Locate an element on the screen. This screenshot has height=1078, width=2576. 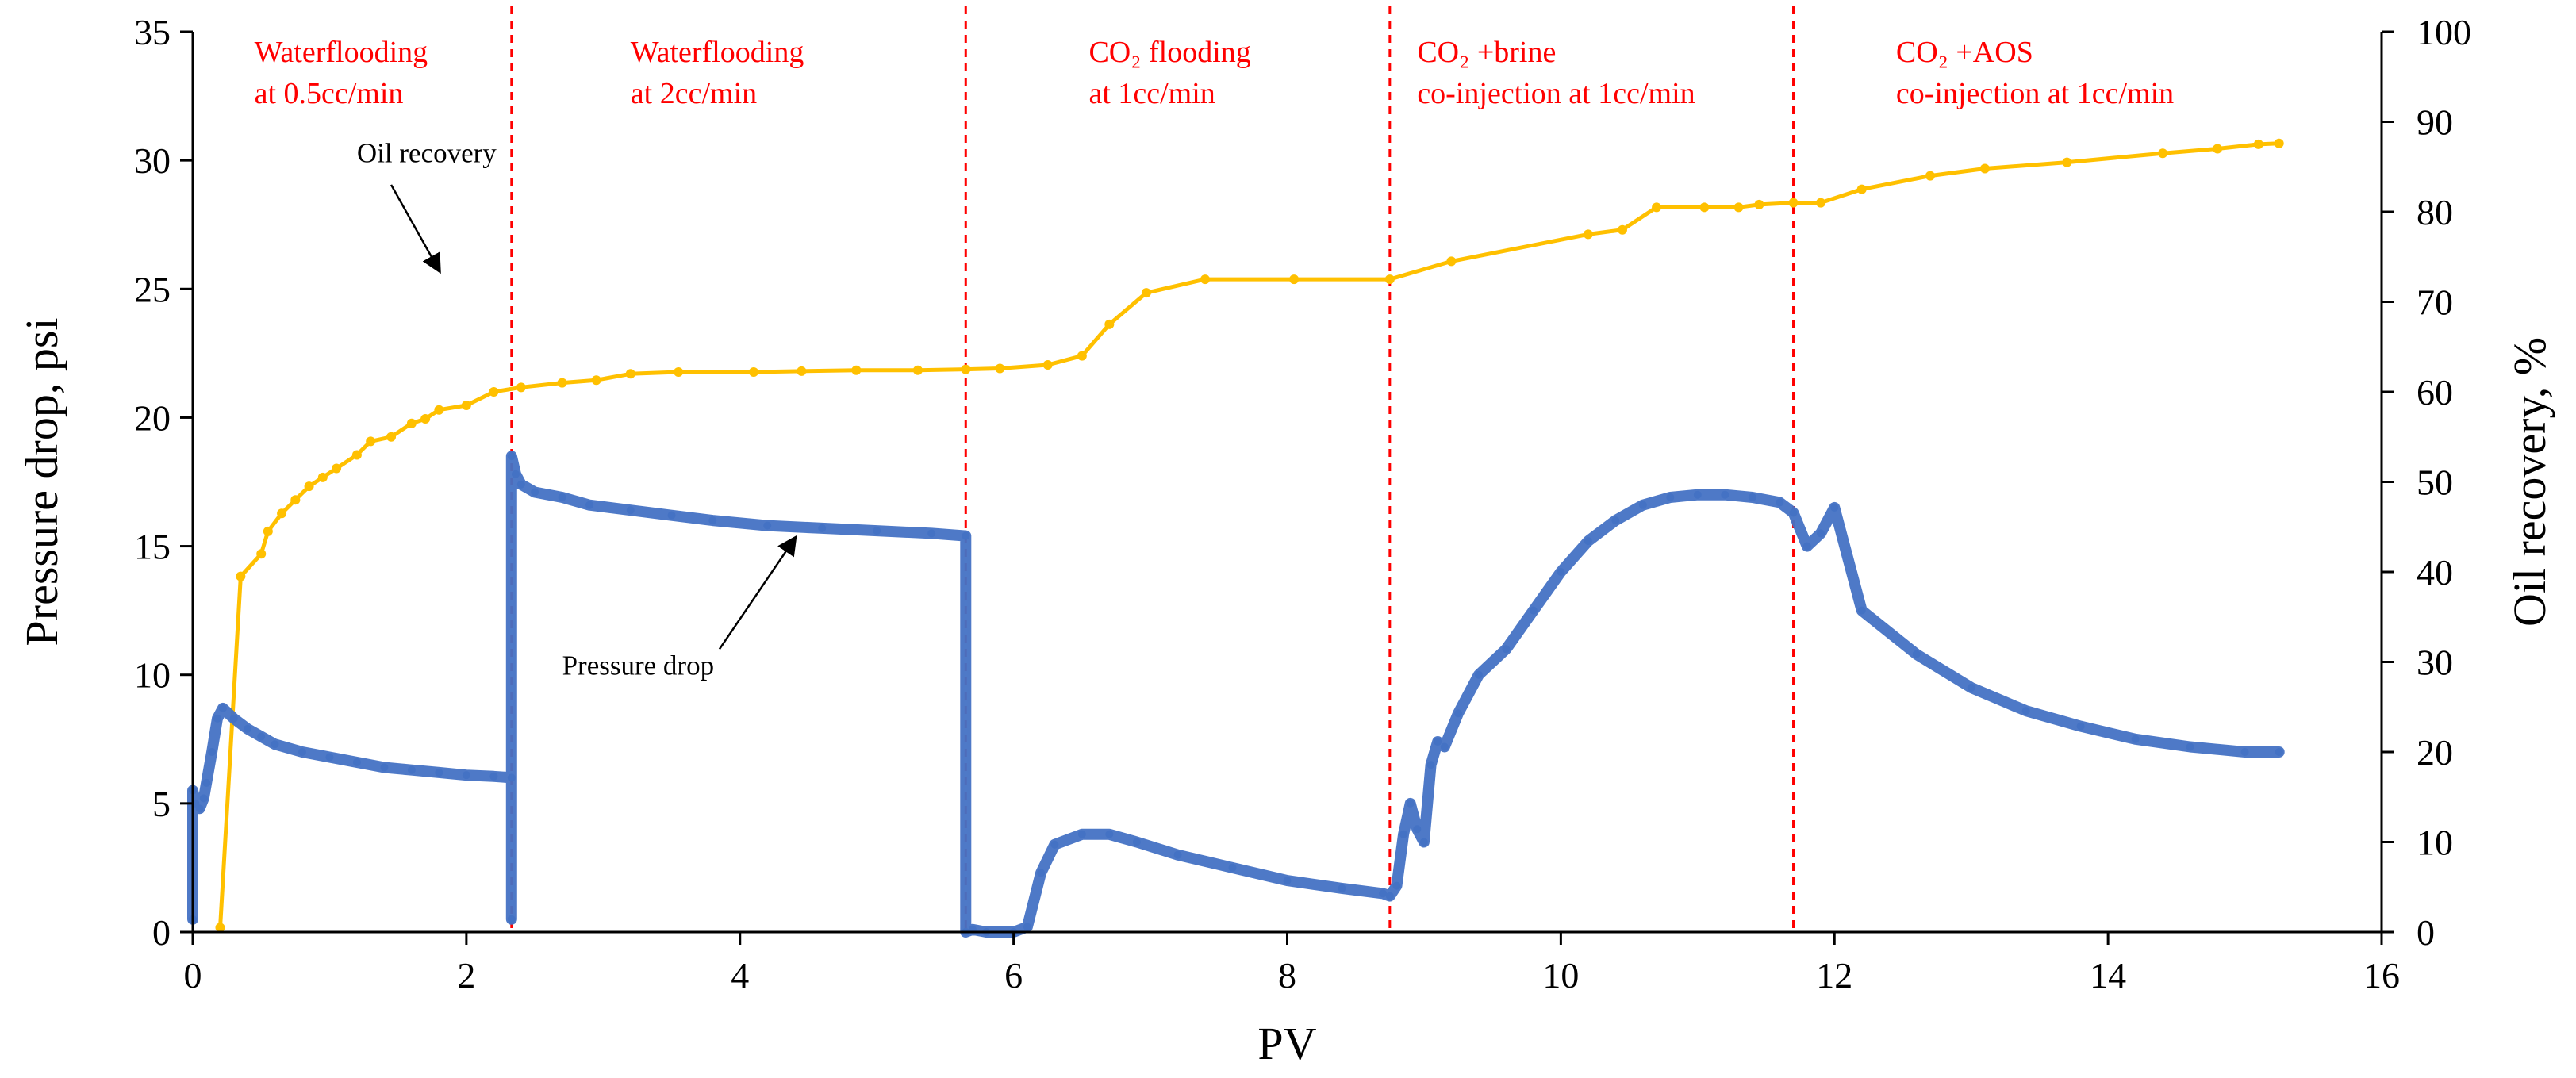
y2-tick-label: 70 is located at coordinates (2435, 302).